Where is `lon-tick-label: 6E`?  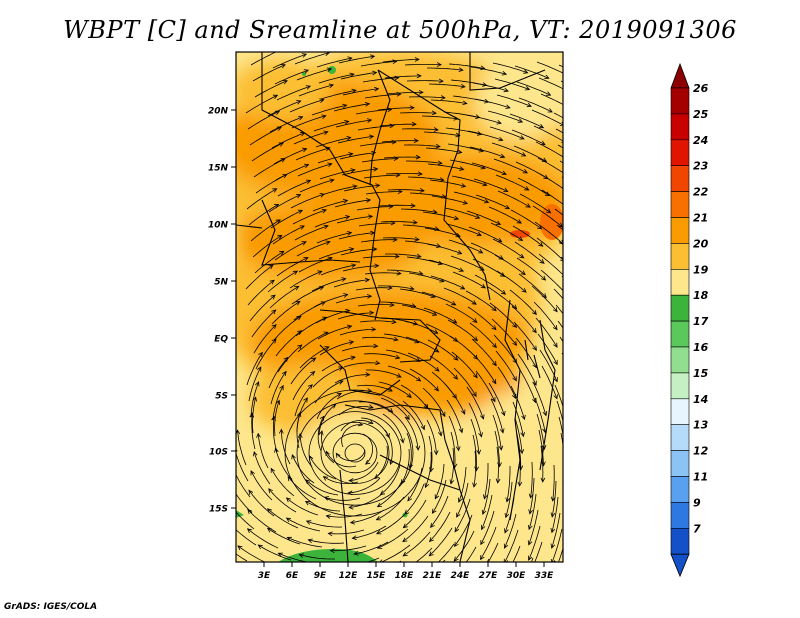
lon-tick-label: 6E is located at coordinates (292, 576).